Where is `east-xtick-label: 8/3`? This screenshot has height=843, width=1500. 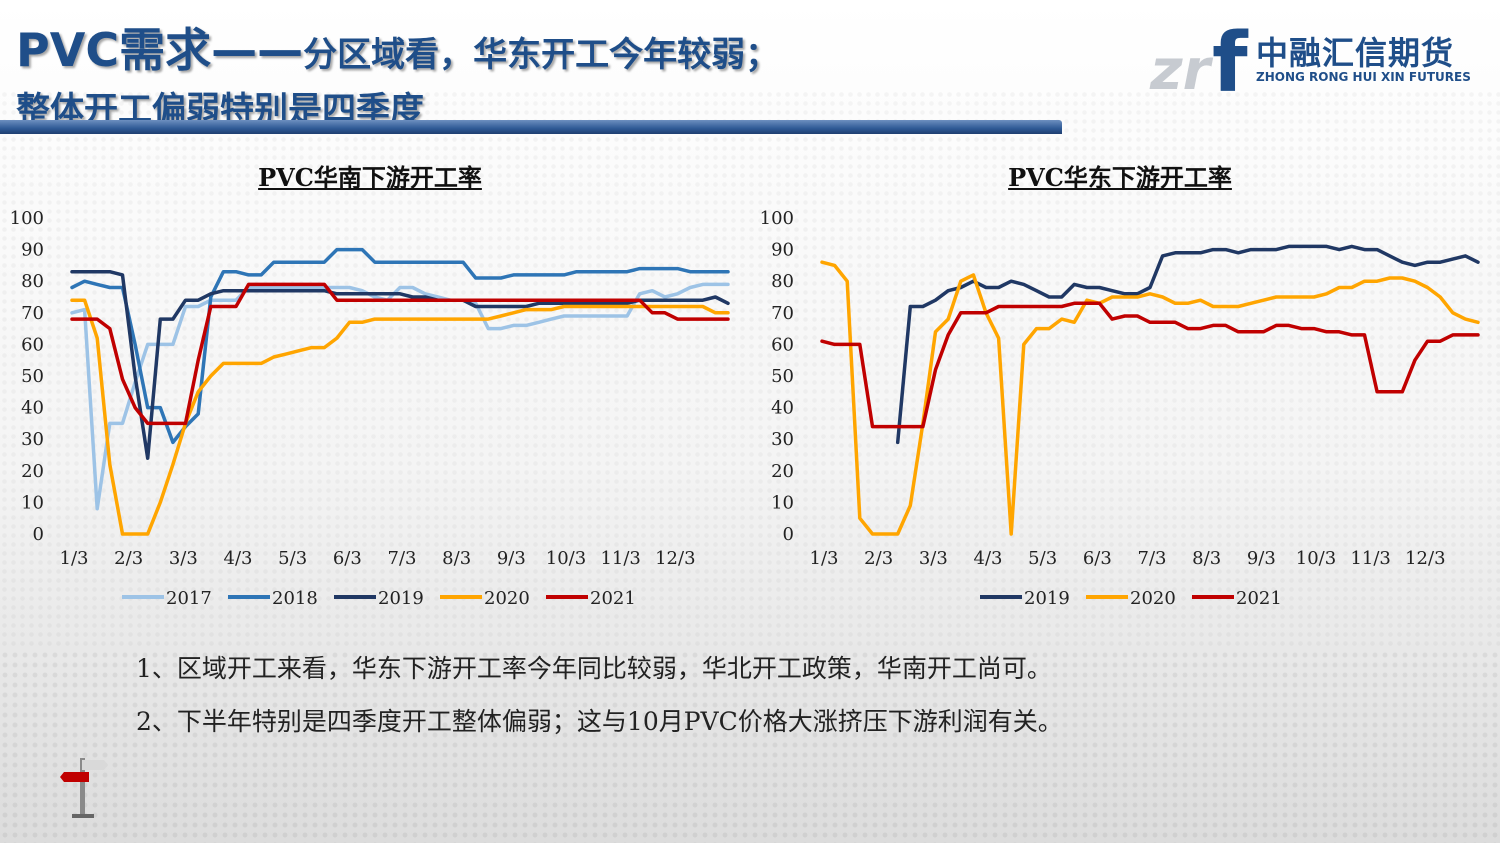
east-xtick-label: 8/3 is located at coordinates (1206, 558).